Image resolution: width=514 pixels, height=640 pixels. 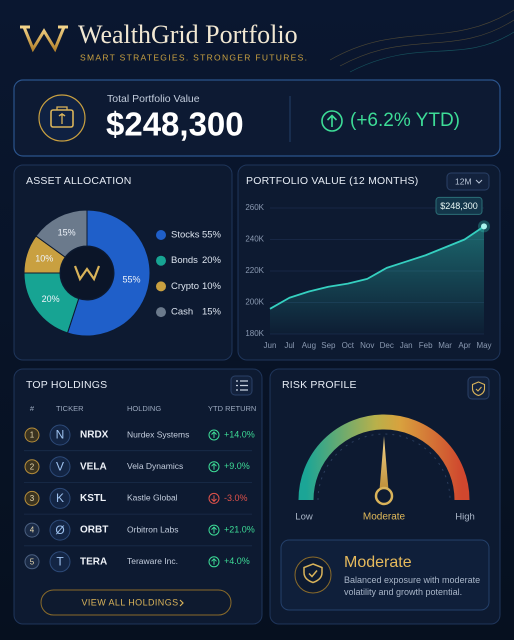 What do you see at coordinates (384, 517) in the screenshot?
I see `gauge-mid: Moderate` at bounding box center [384, 517].